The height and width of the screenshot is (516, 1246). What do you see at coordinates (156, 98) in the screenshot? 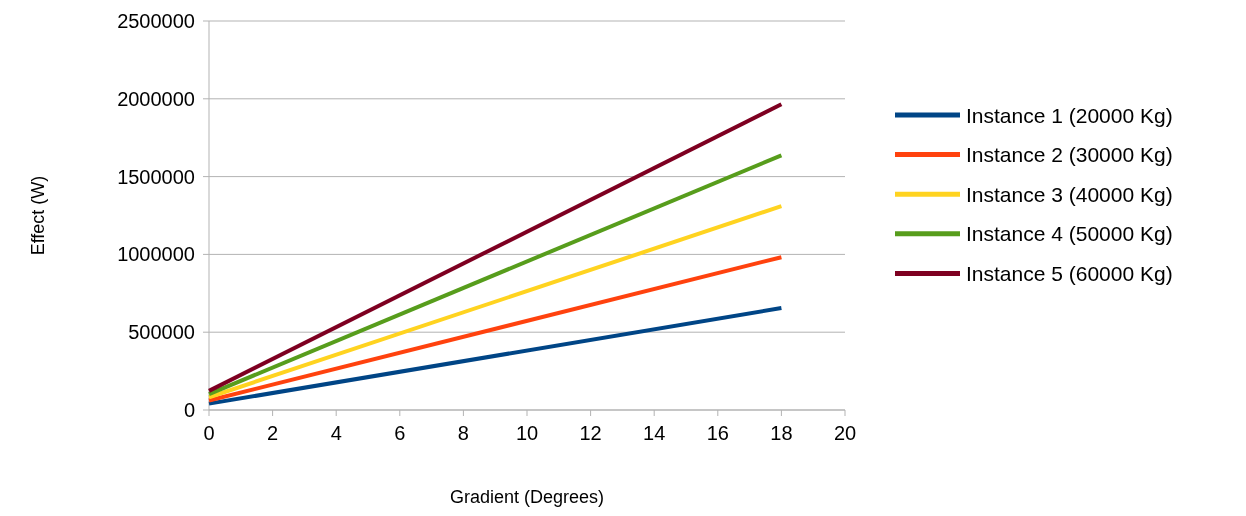
I see `y-tick-label: 2000000` at bounding box center [156, 98].